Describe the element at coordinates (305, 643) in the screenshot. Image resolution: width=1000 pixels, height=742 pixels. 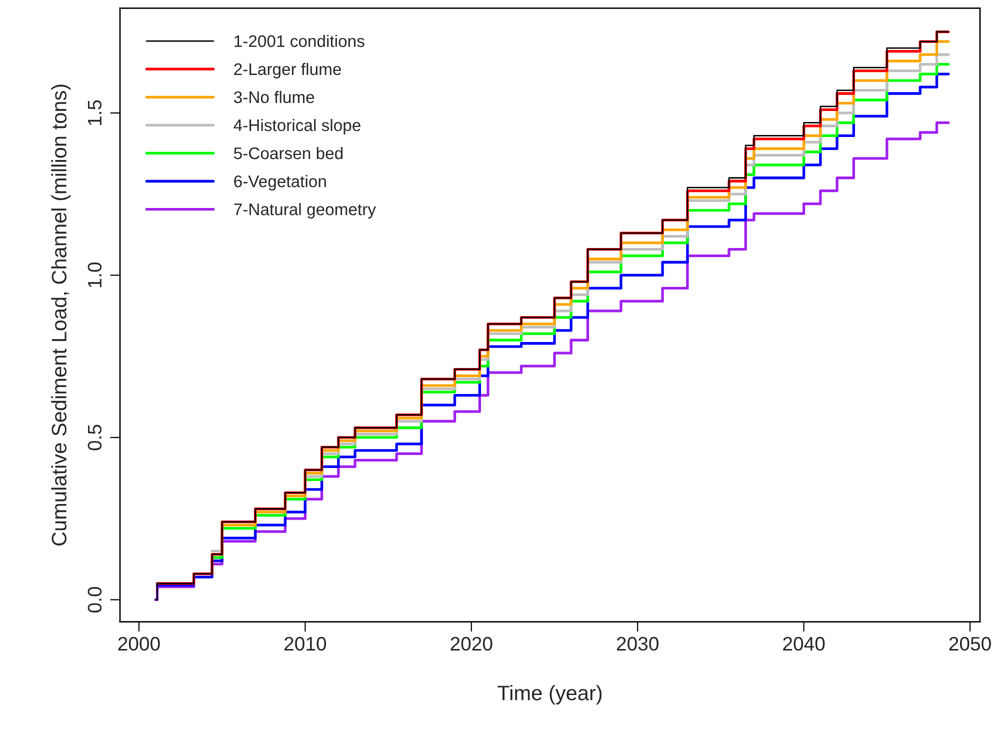
I see `x-tick-label: 2010` at that location.